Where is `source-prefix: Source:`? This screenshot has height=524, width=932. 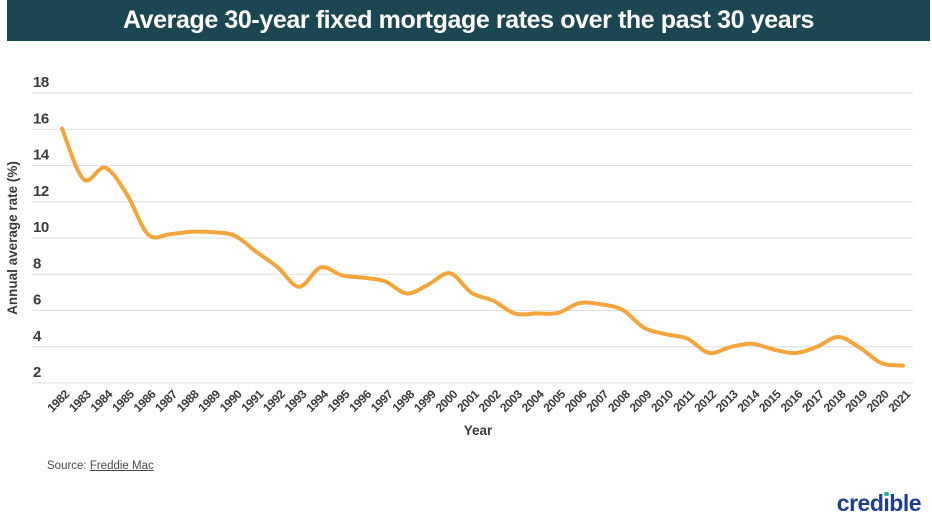 source-prefix: Source: is located at coordinates (68, 466).